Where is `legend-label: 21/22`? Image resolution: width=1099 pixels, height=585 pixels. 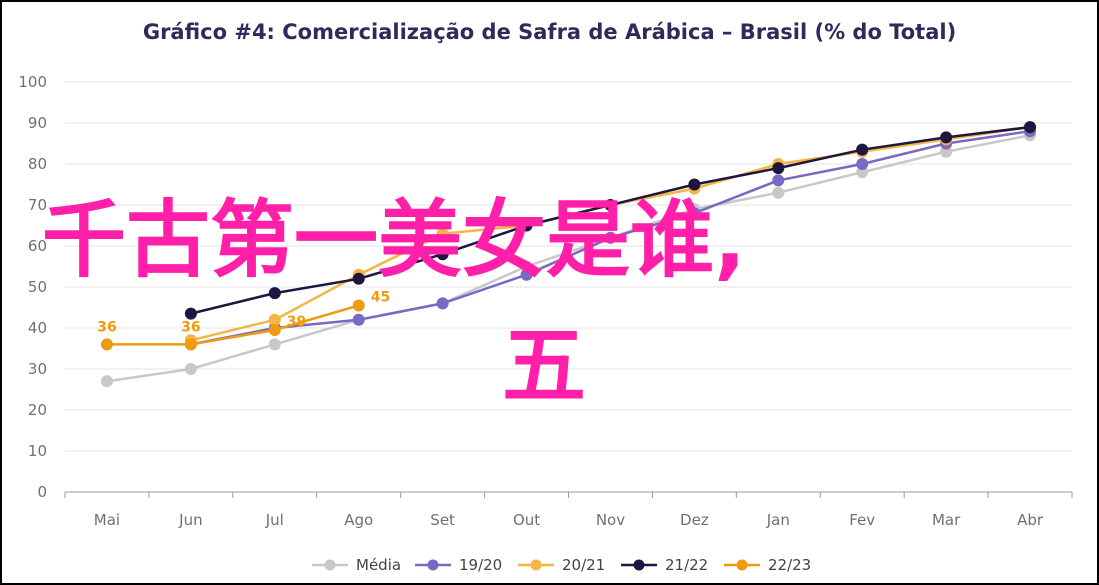 legend-label: 21/22 is located at coordinates (686, 565).